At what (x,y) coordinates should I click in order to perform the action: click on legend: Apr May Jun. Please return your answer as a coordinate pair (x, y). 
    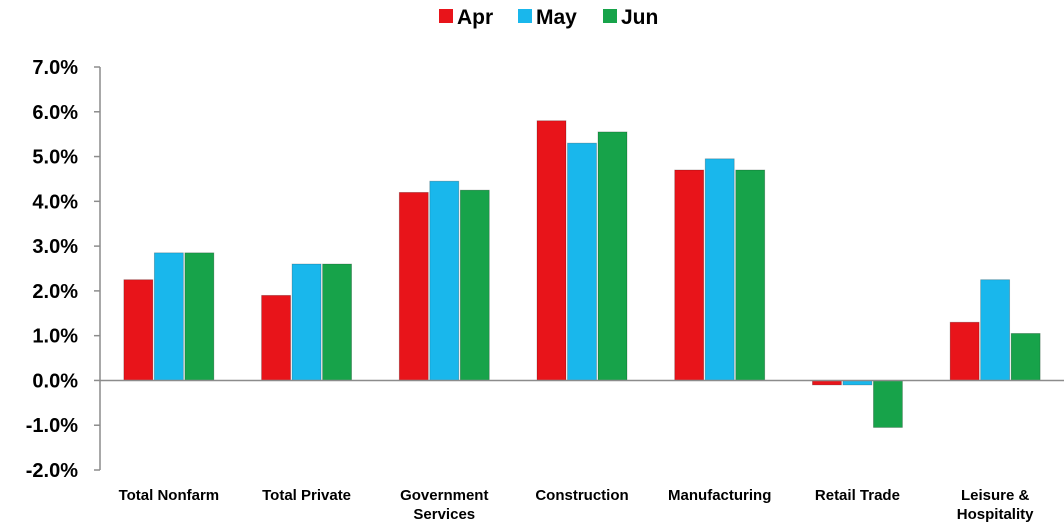
    Looking at the image, I should click on (548, 17).